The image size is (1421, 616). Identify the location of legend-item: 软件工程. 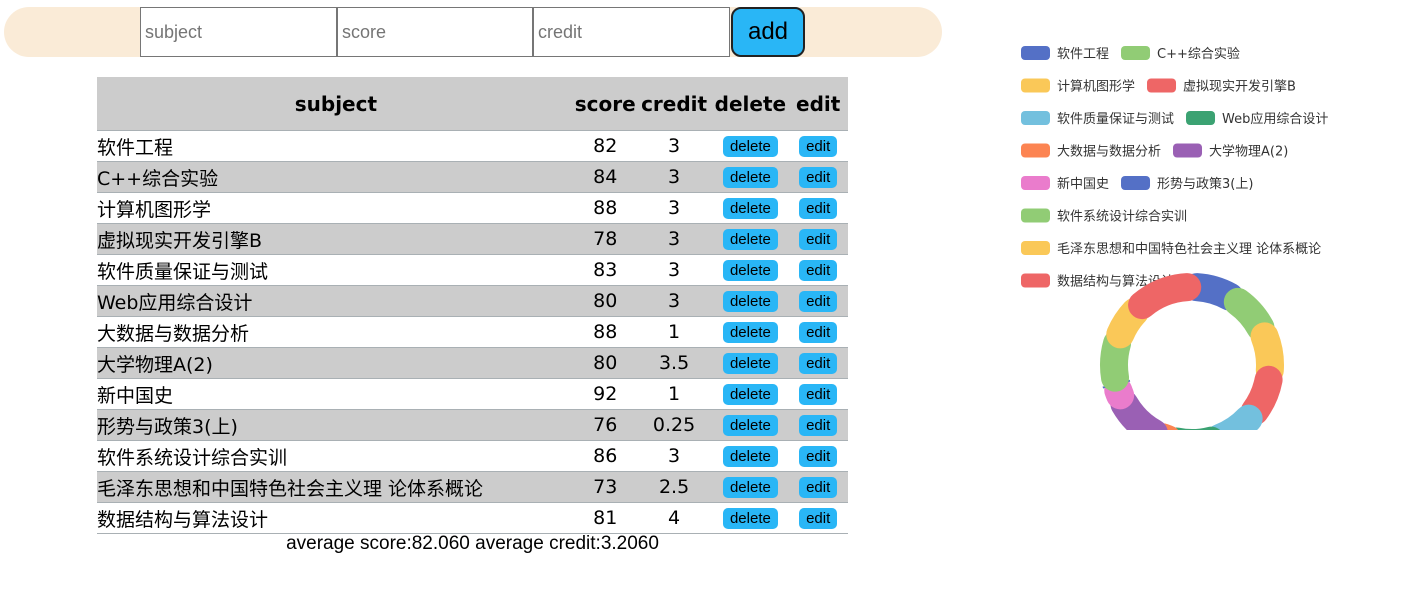
(1065, 54).